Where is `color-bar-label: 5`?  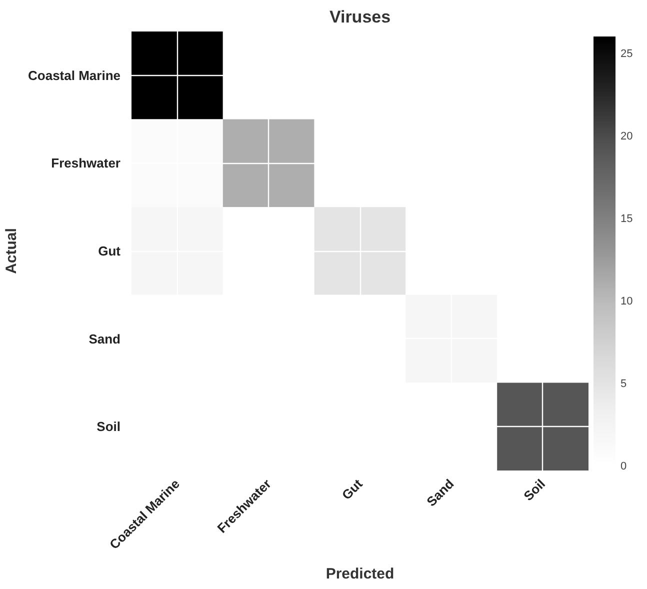
color-bar-label: 5 is located at coordinates (623, 384).